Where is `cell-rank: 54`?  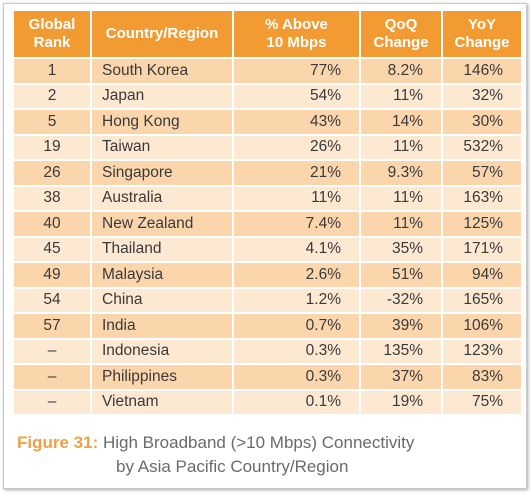 cell-rank: 54 is located at coordinates (53, 299).